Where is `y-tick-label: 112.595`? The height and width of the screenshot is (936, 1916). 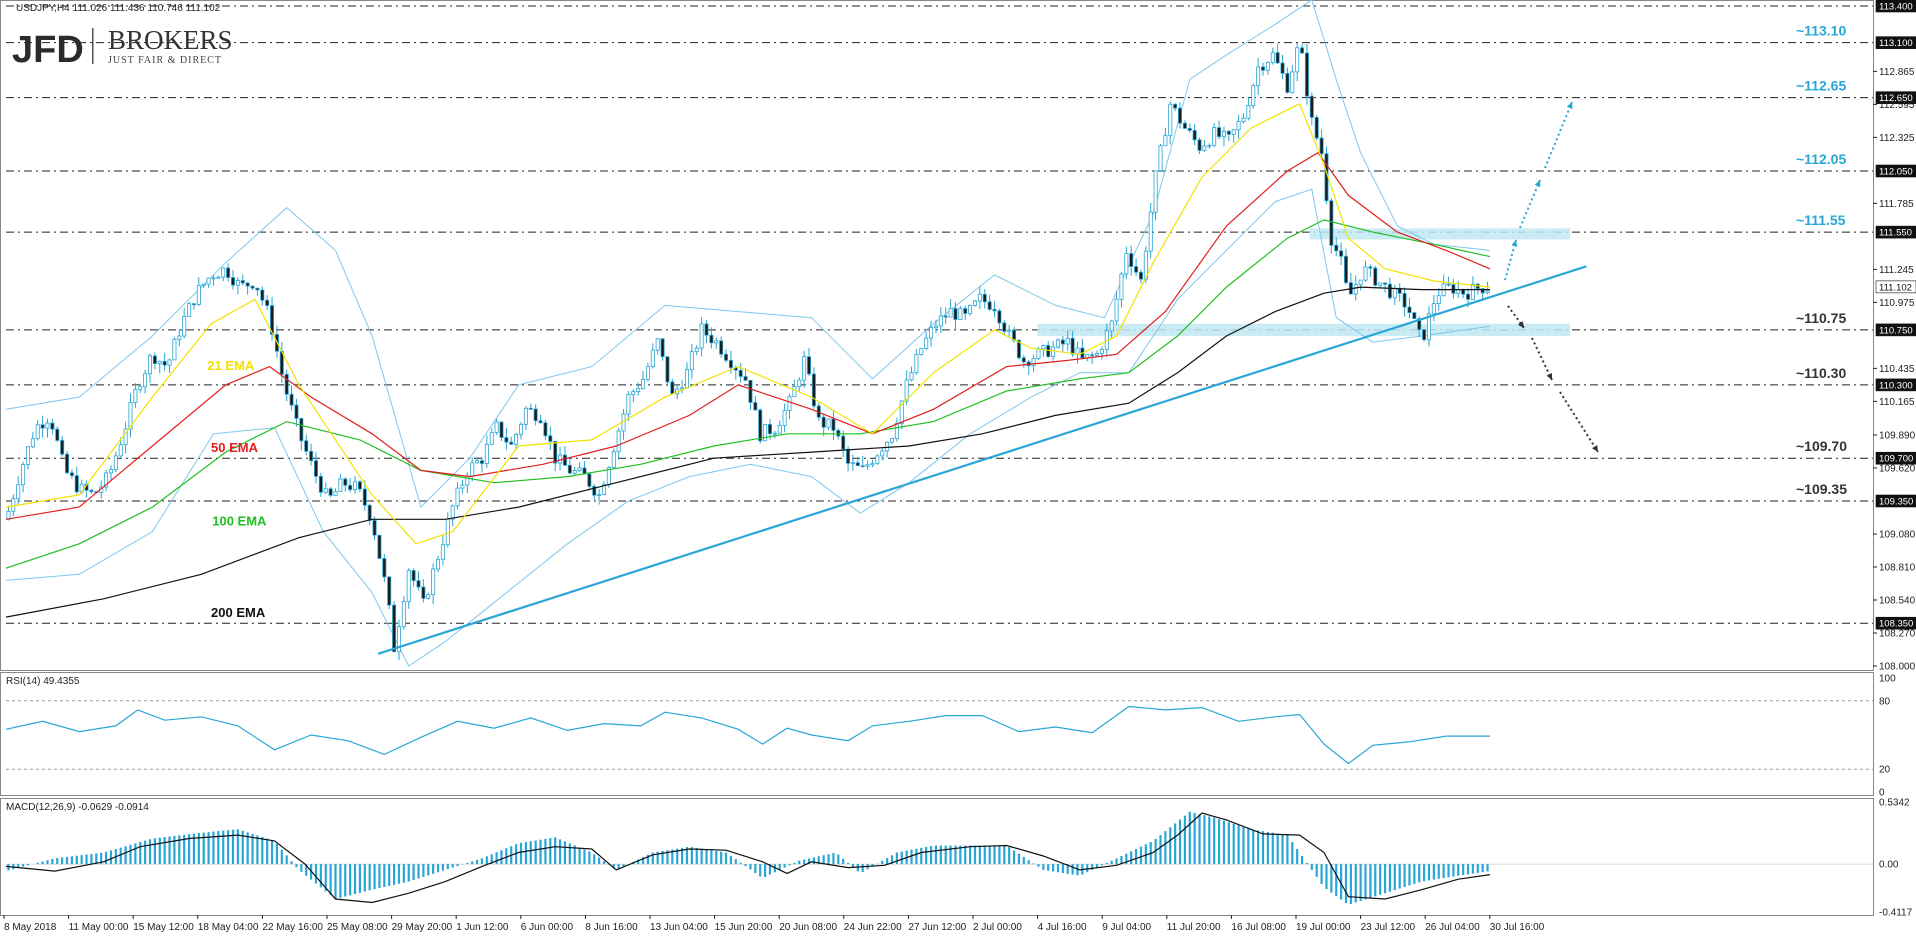 y-tick-label: 112.595 is located at coordinates (1897, 105).